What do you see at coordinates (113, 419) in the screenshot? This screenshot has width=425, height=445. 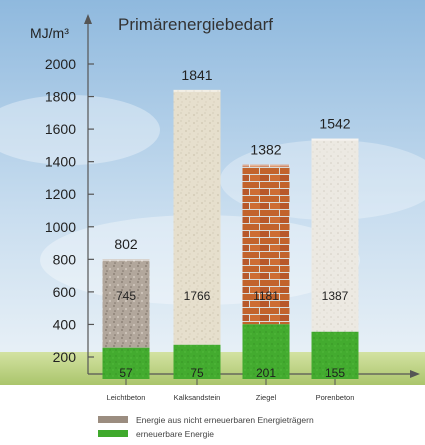 I see `legend-swatch-nonrenewable` at bounding box center [113, 419].